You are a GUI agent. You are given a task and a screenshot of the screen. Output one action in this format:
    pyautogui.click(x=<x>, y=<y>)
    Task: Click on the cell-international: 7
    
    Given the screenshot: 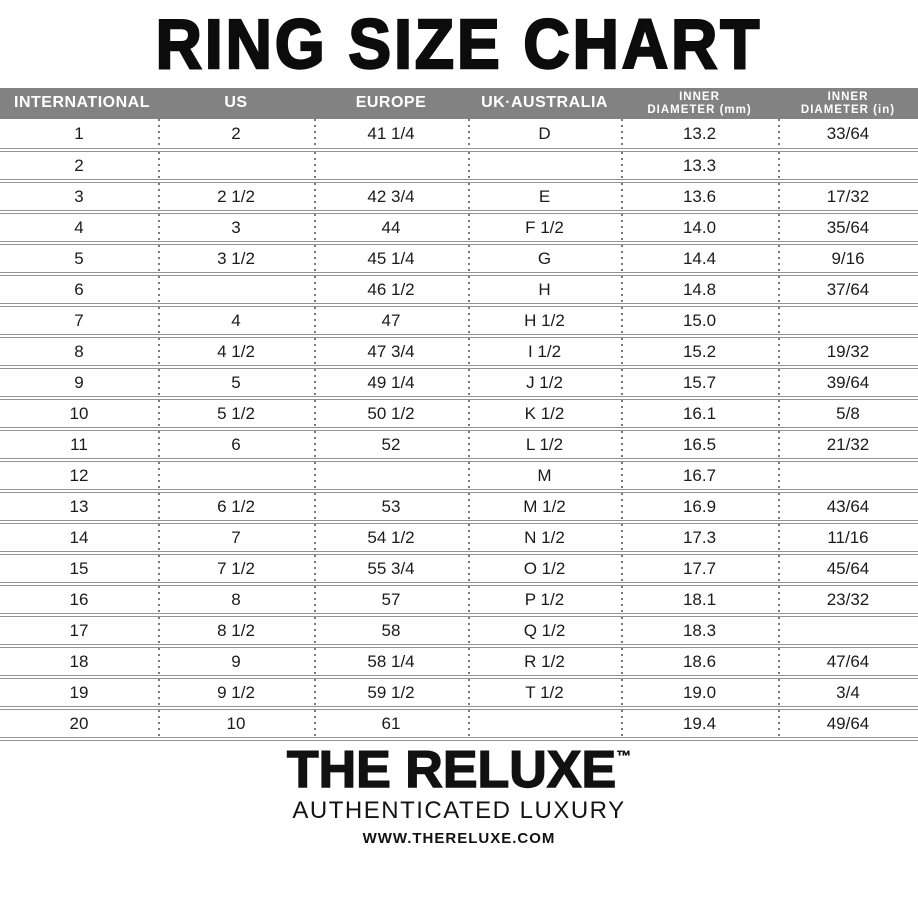 What is the action you would take?
    pyautogui.click(x=79, y=321)
    